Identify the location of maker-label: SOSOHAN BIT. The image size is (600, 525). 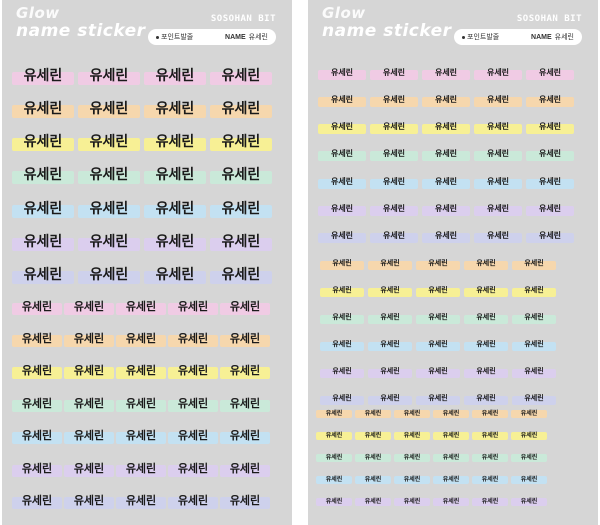
(243, 19).